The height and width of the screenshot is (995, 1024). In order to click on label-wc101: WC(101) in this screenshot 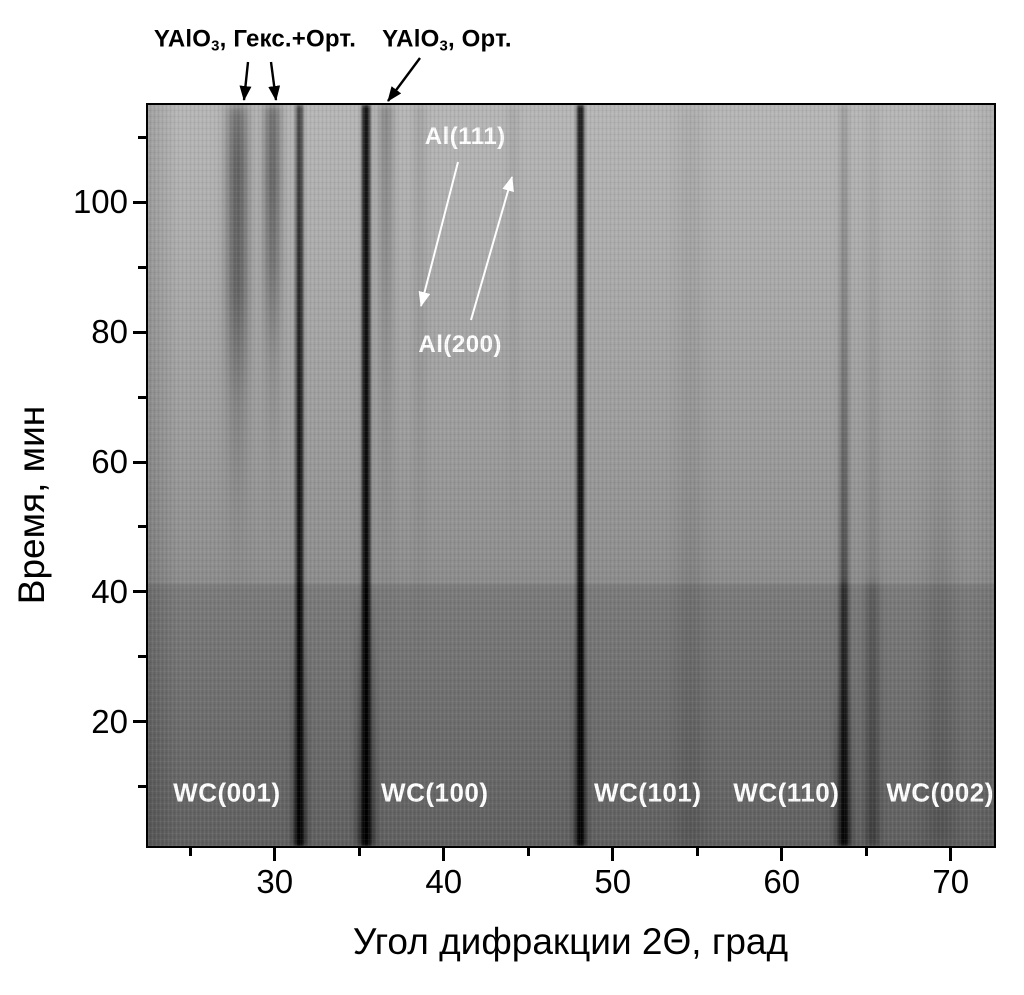, I will do `click(647, 792)`.